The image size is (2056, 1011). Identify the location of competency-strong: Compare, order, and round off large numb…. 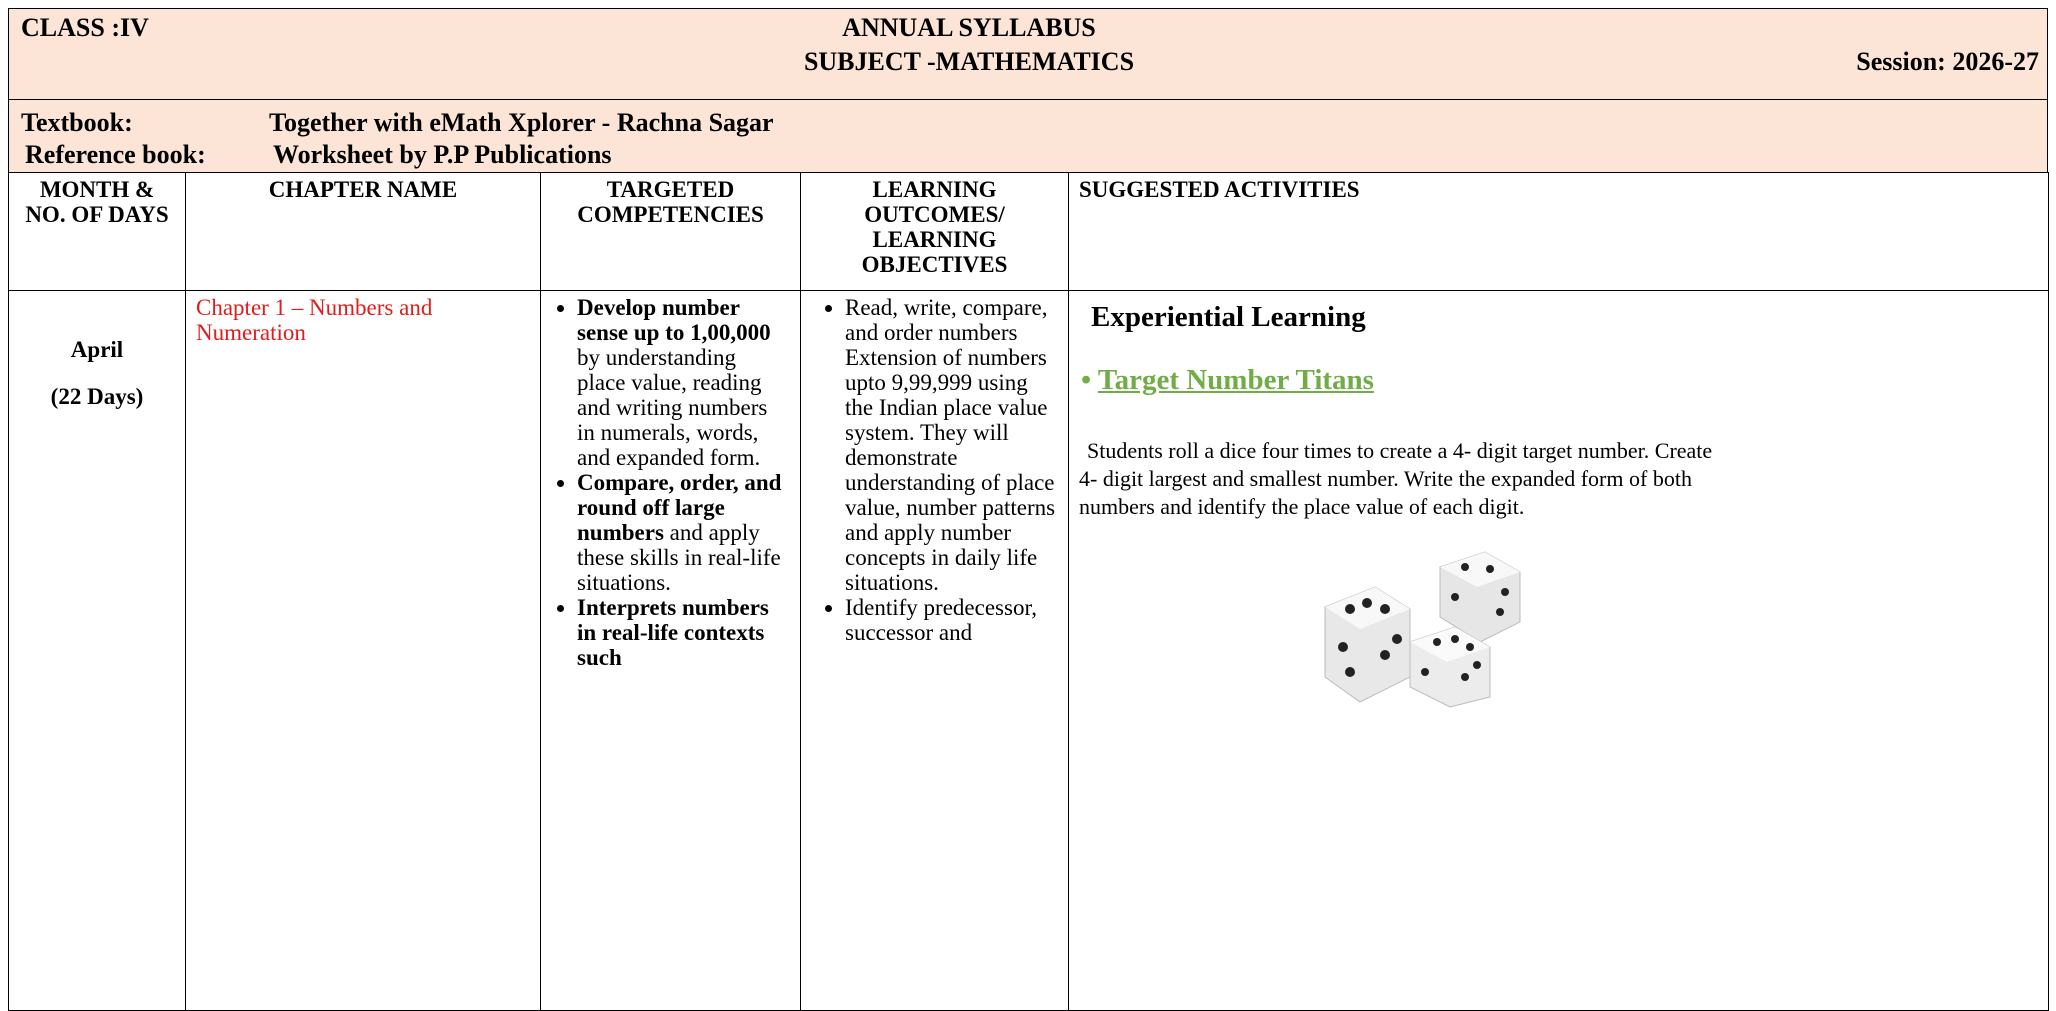
(679, 507).